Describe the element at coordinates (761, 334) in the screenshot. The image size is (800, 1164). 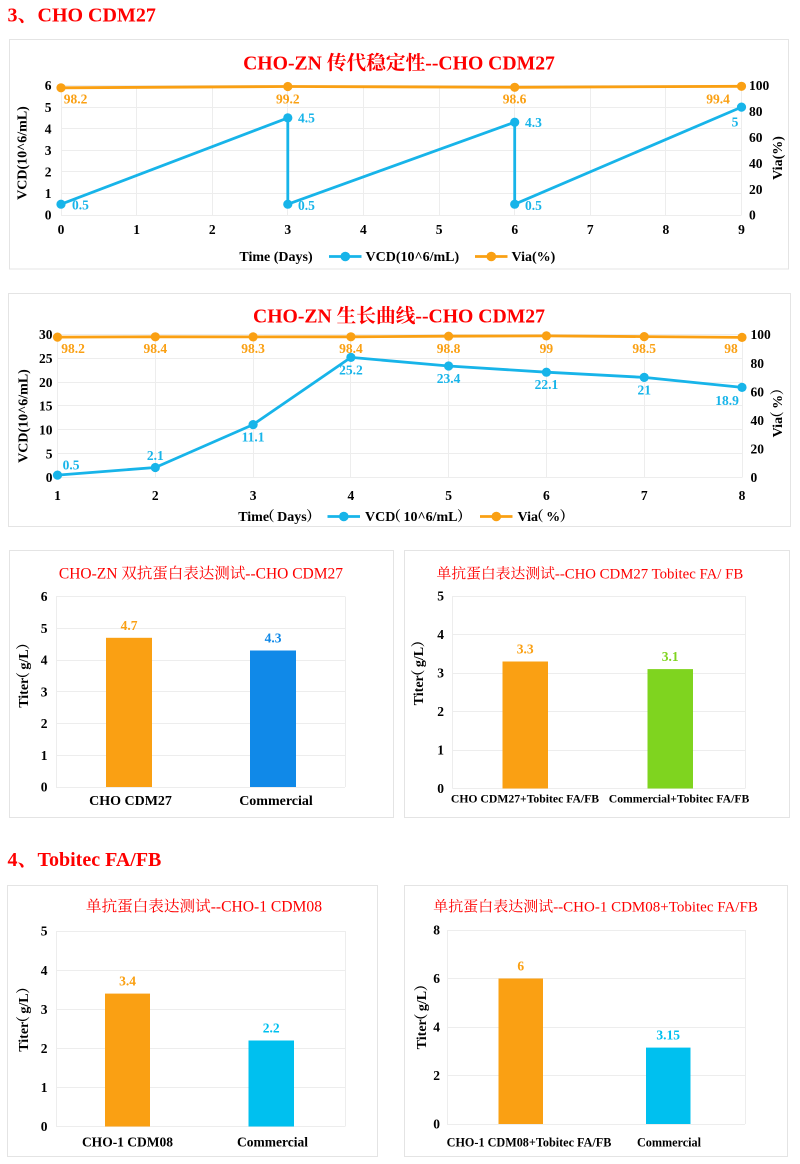
I see `svg-text: 100` at that location.